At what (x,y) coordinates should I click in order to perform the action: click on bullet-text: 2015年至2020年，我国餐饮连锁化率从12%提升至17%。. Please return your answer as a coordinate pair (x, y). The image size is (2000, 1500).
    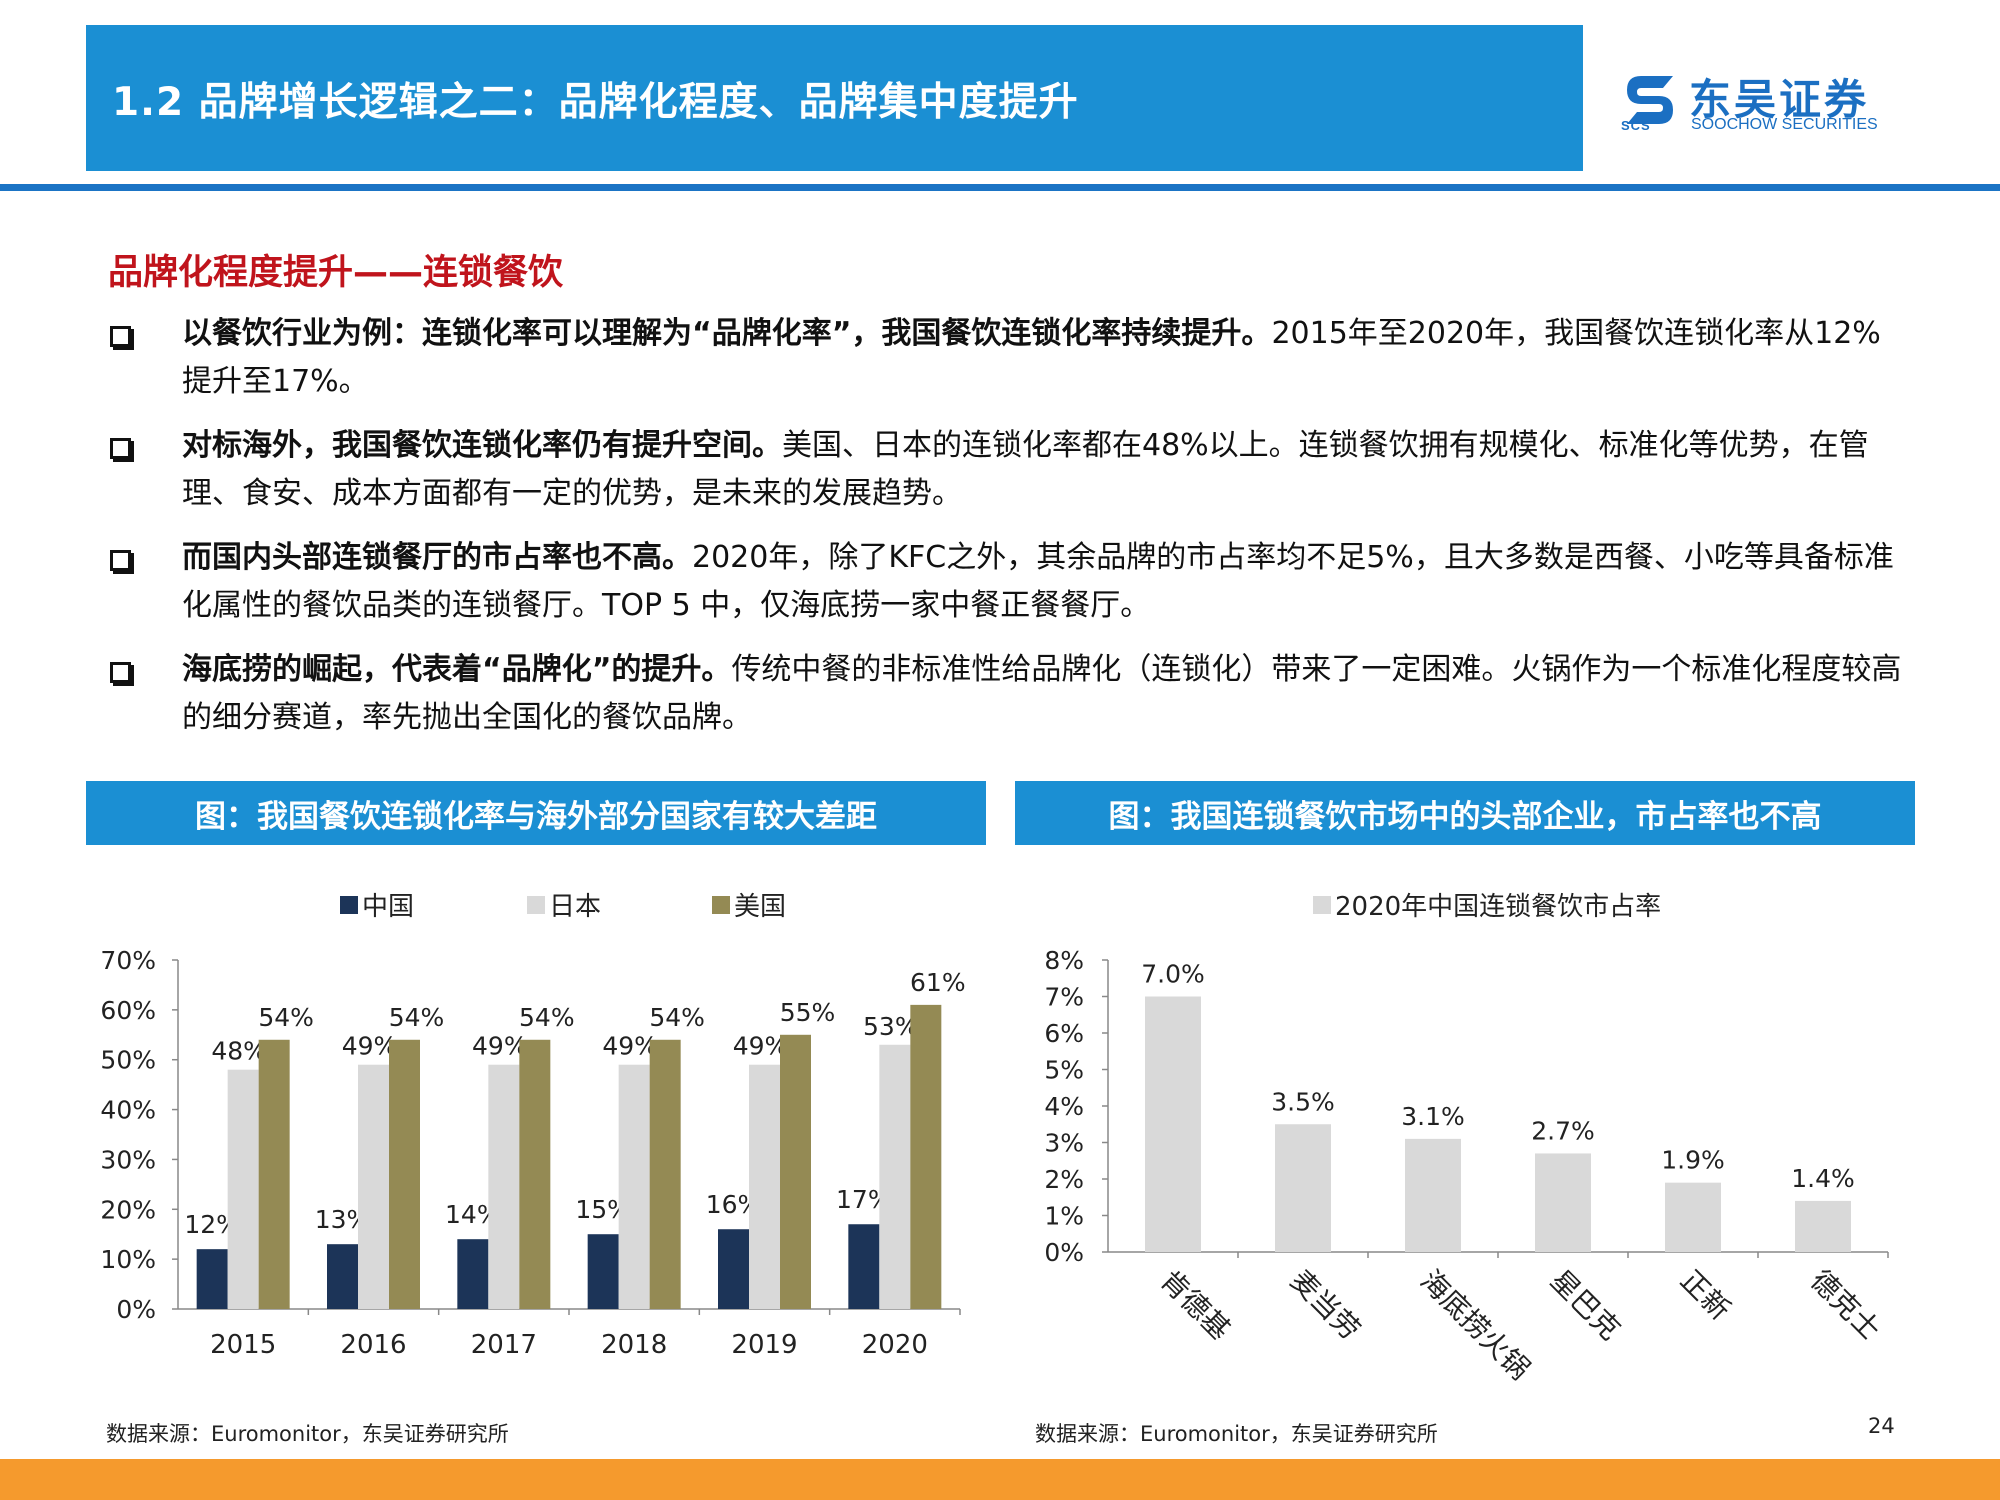
    Looking at the image, I should click on (1031, 357).